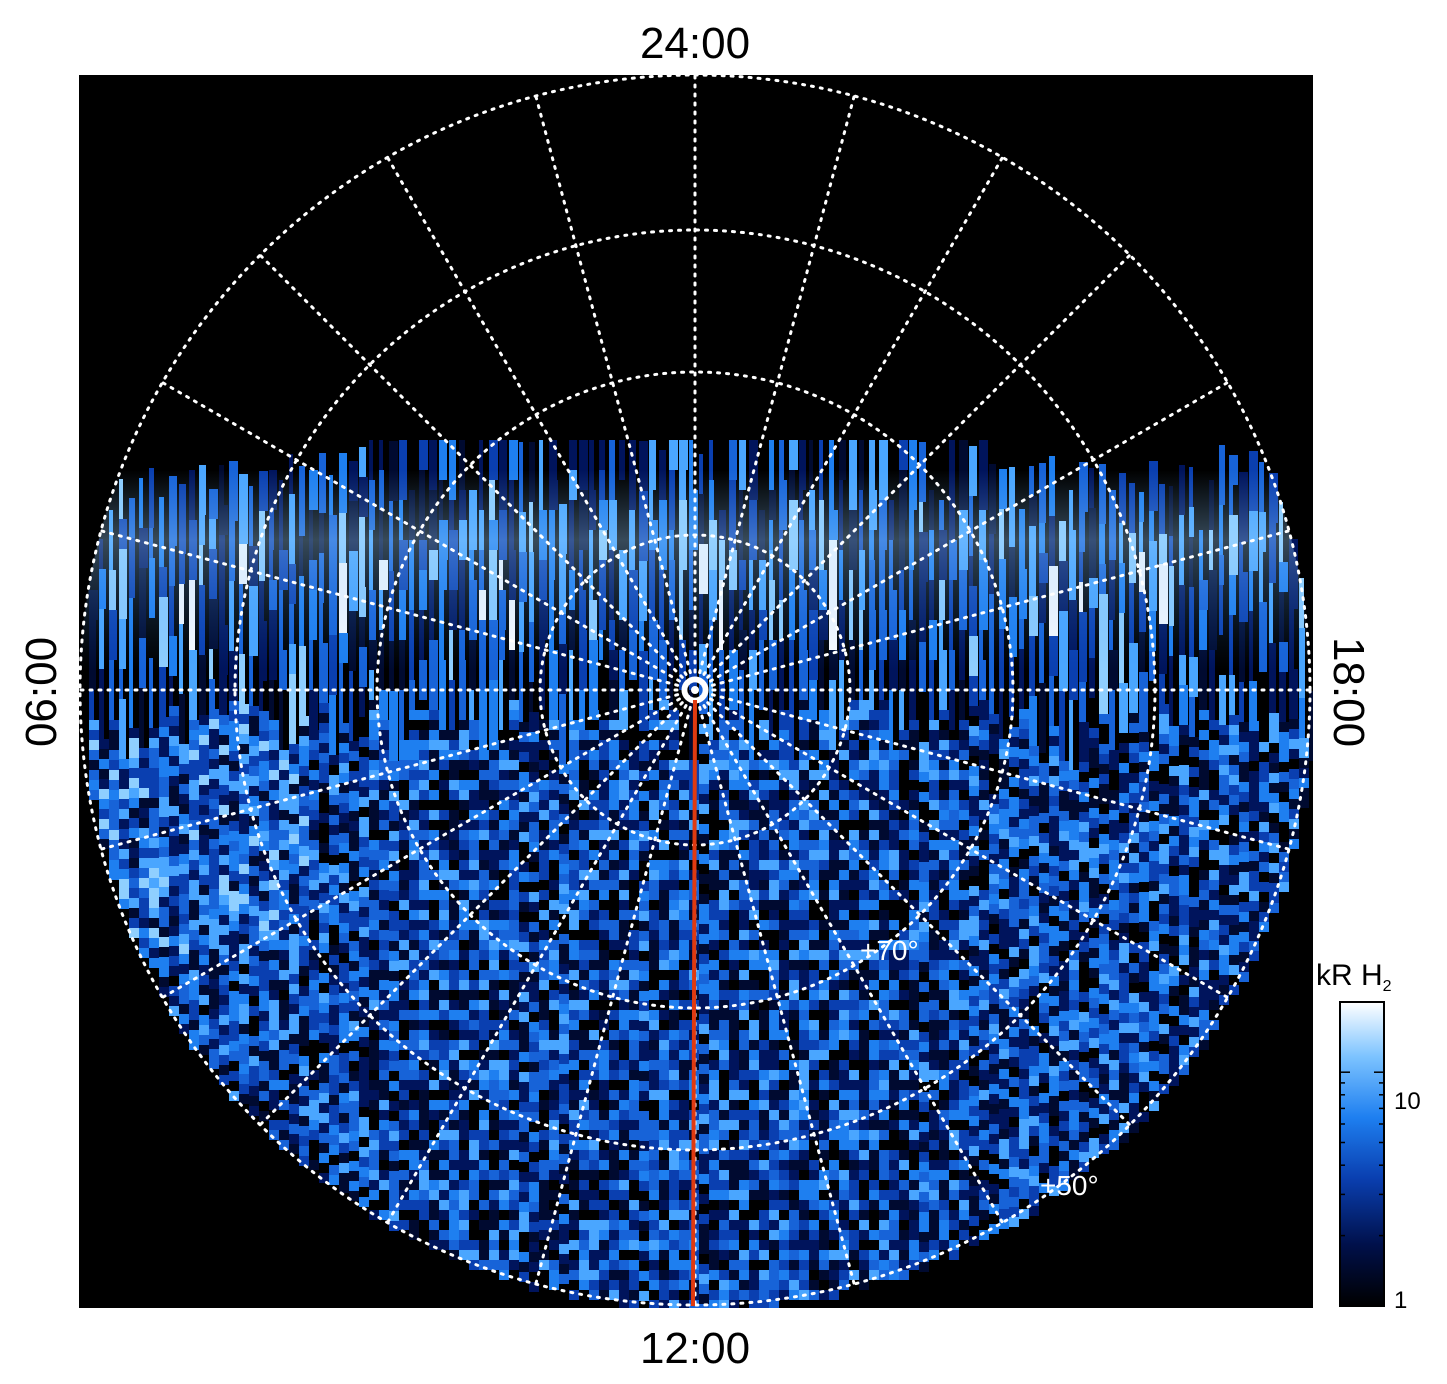 The height and width of the screenshot is (1384, 1447). I want to click on colorbar-title-main: kR H, so click(1349, 975).